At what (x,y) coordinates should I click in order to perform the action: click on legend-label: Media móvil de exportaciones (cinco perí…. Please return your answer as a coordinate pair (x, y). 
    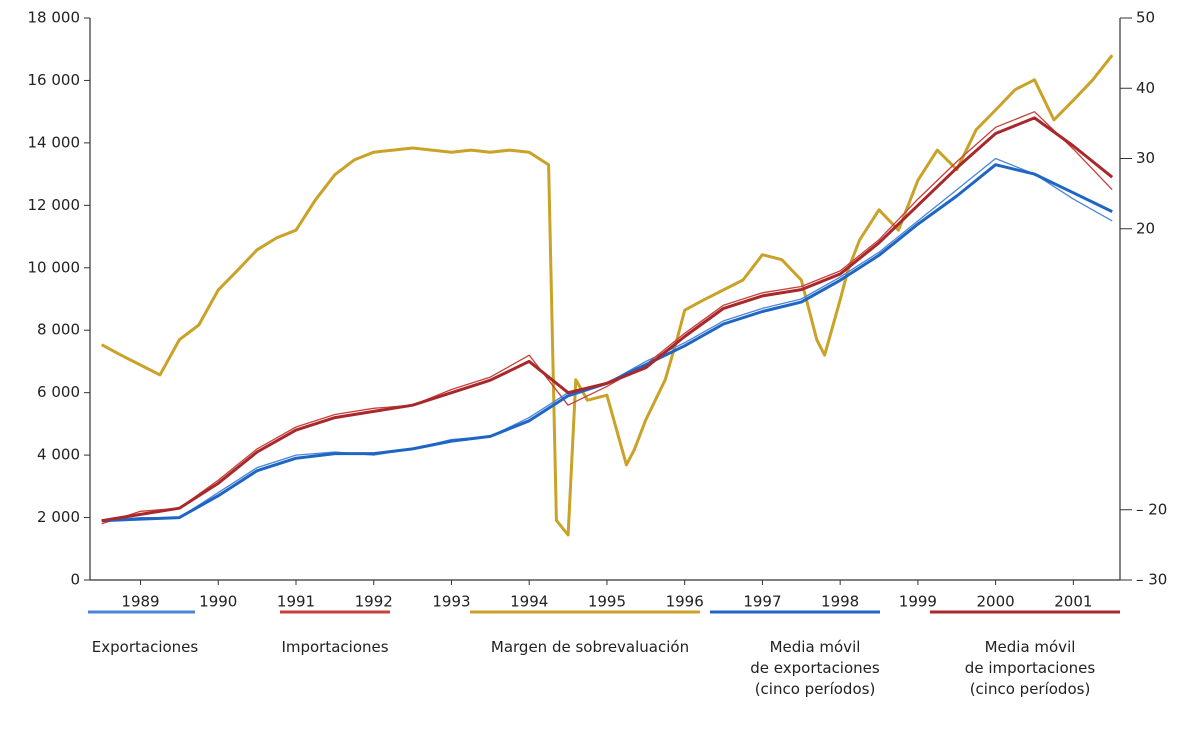
    Looking at the image, I should click on (815, 668).